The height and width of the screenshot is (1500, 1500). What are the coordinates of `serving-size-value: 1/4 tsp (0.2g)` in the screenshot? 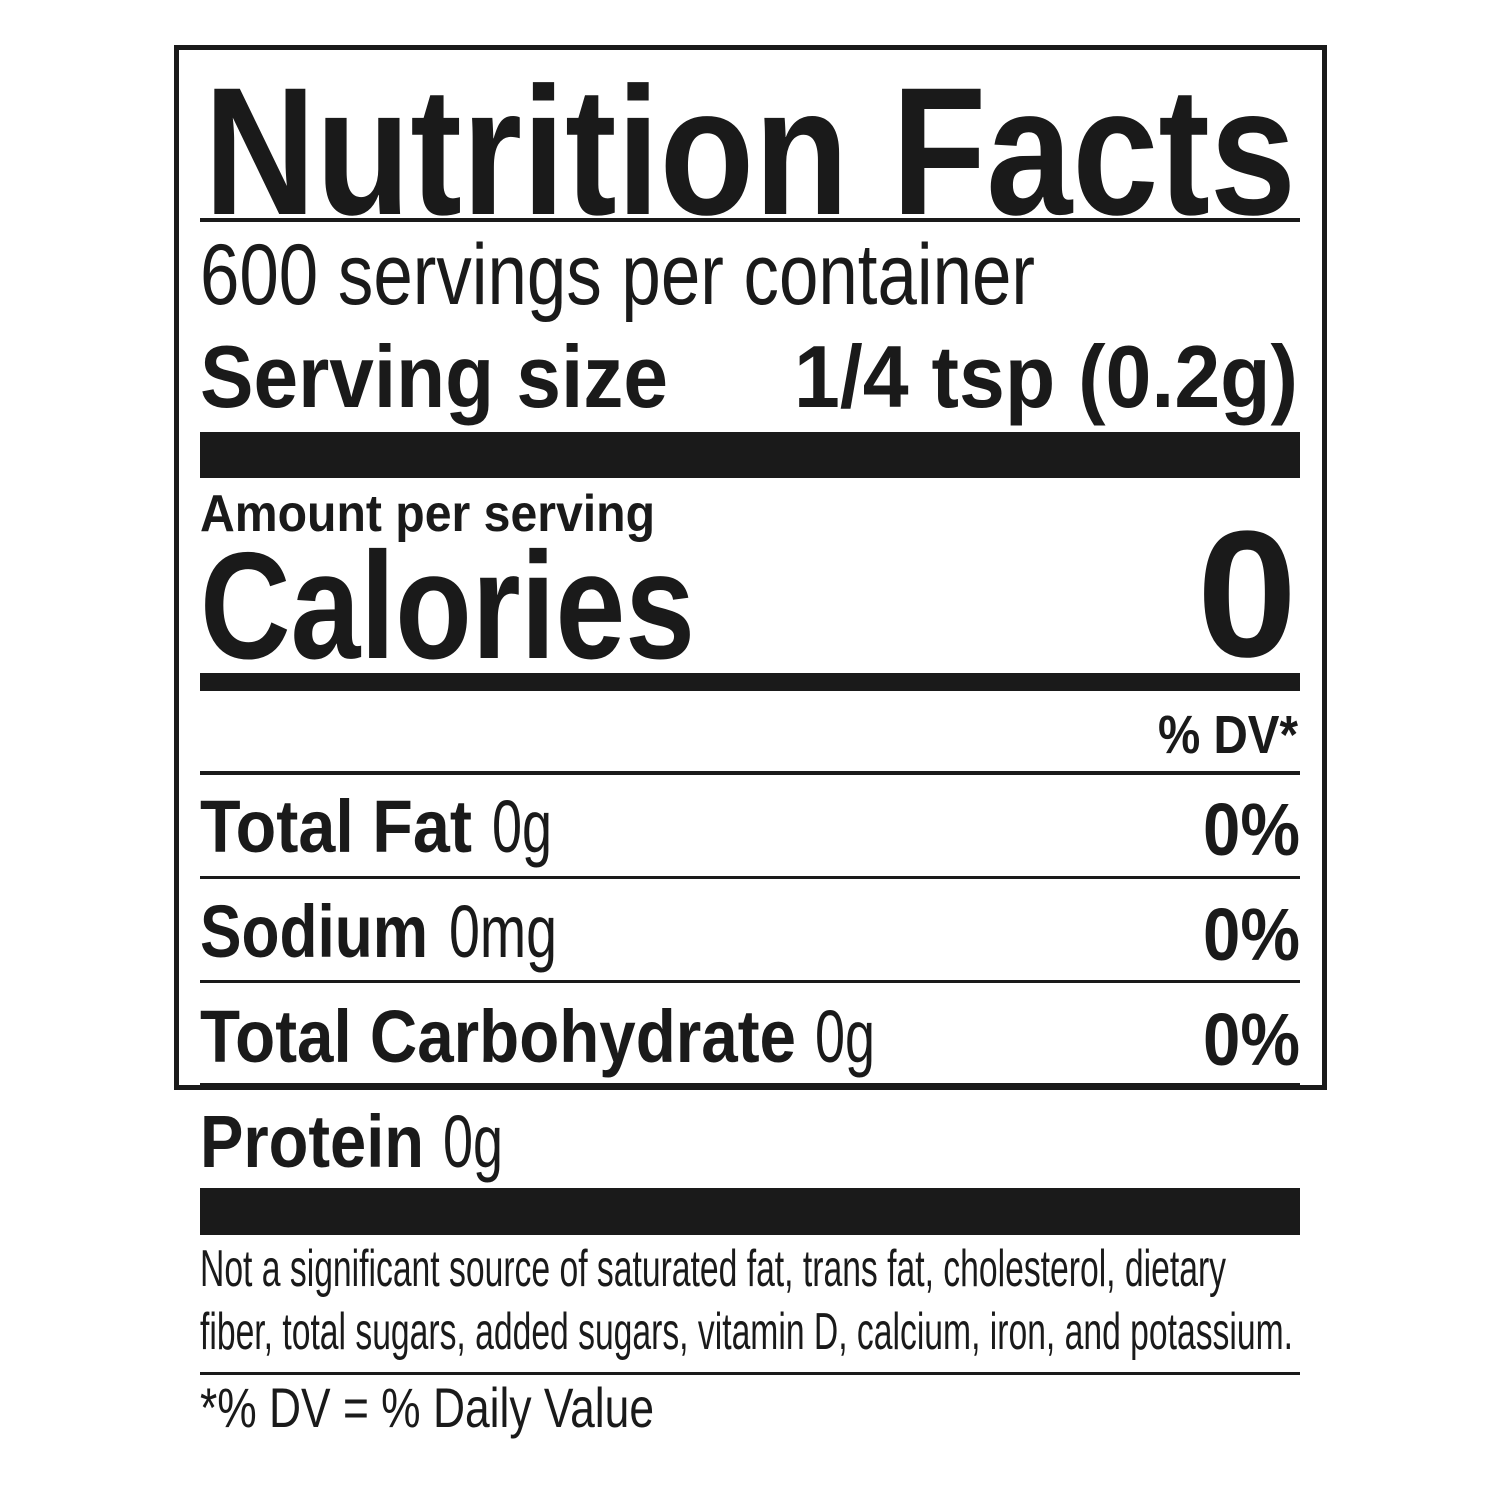 It's located at (1046, 376).